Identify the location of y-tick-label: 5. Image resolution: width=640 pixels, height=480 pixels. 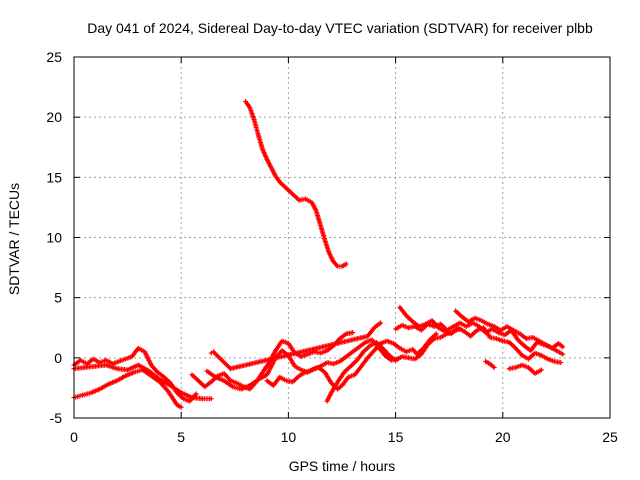
(58, 298).